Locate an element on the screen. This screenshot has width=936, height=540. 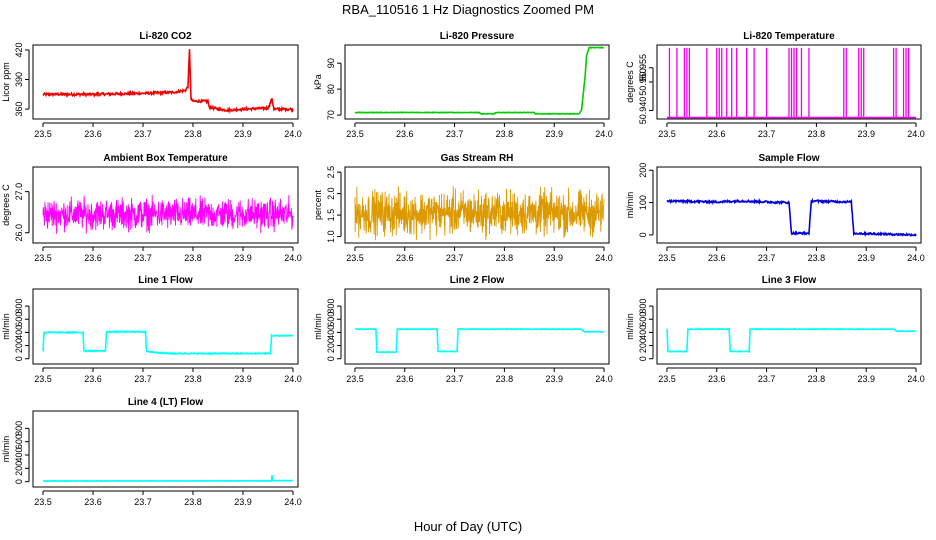
panel-title-pressure: Li-820 Pressure is located at coordinates (477, 36).